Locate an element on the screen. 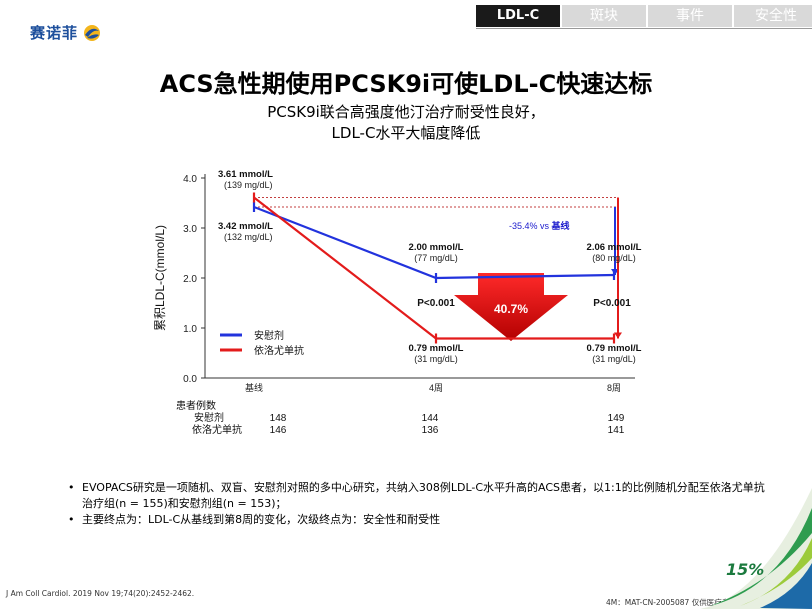  tab-divider is located at coordinates (644, 28).